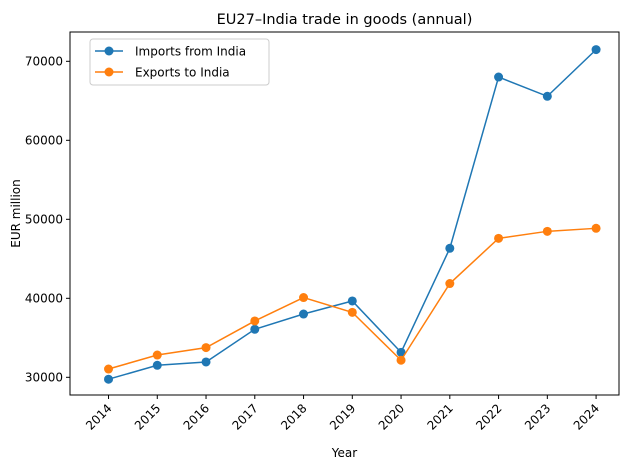  What do you see at coordinates (44, 61) in the screenshot?
I see `y-tick-label: 70000` at bounding box center [44, 61].